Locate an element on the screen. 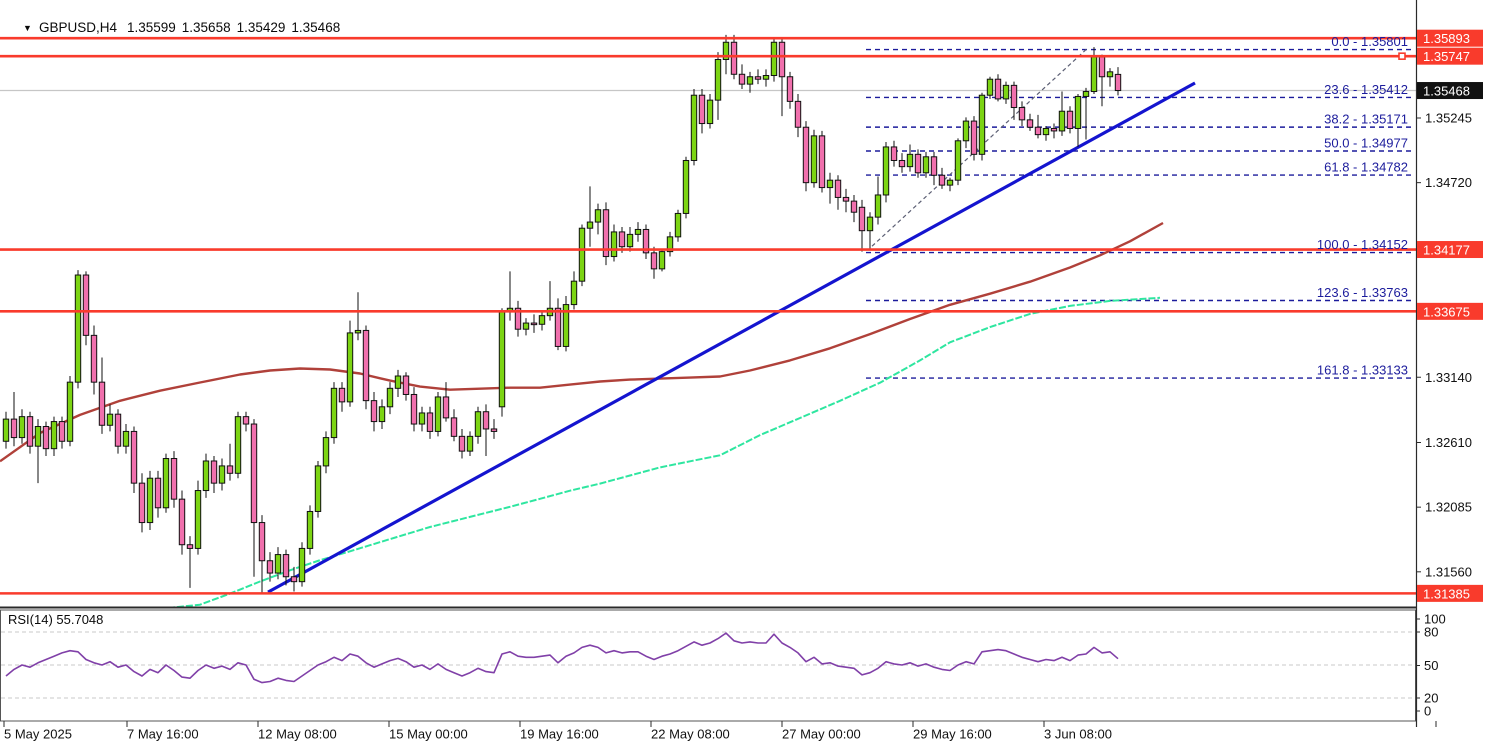 The height and width of the screenshot is (747, 1485). fib-level-label: 61.8 - 1.34782 is located at coordinates (1366, 167).